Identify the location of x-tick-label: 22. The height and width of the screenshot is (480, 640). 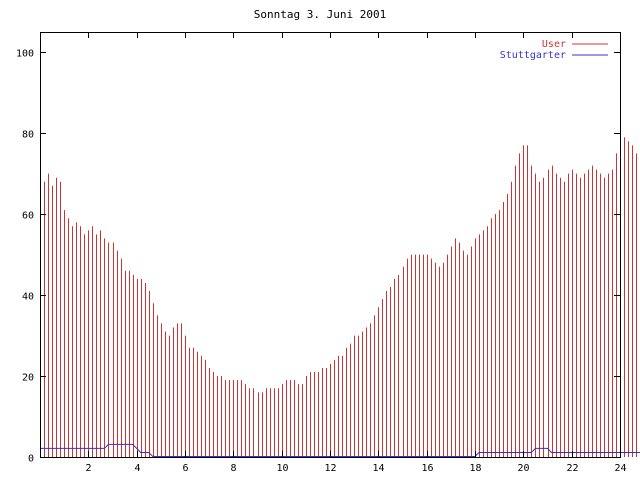
(572, 468).